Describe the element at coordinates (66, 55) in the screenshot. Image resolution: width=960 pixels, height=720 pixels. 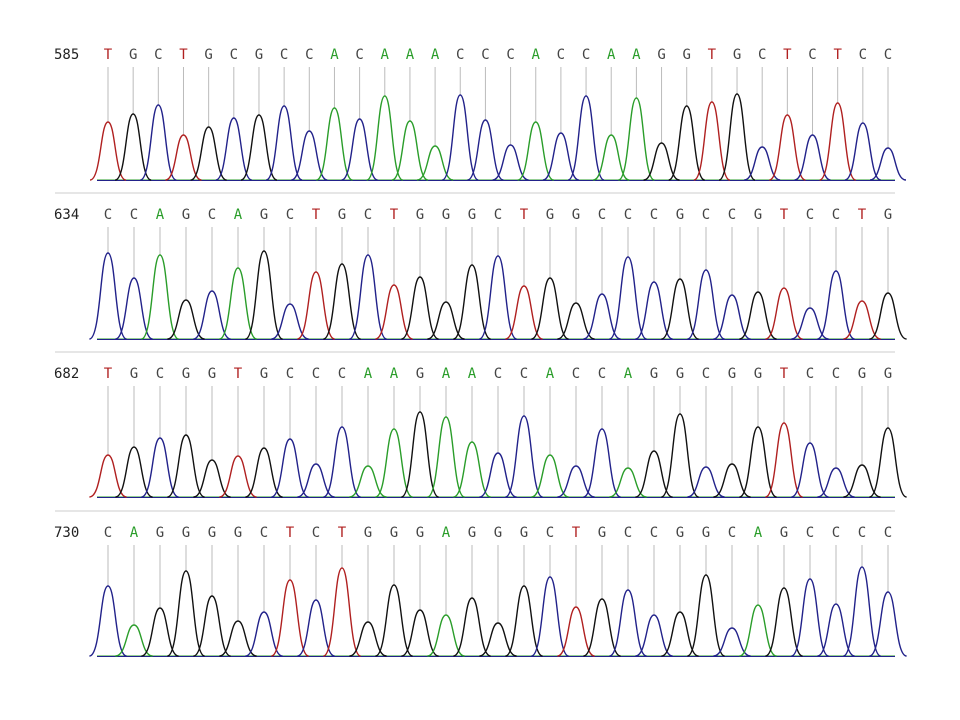
I see `position-label: 585` at that location.